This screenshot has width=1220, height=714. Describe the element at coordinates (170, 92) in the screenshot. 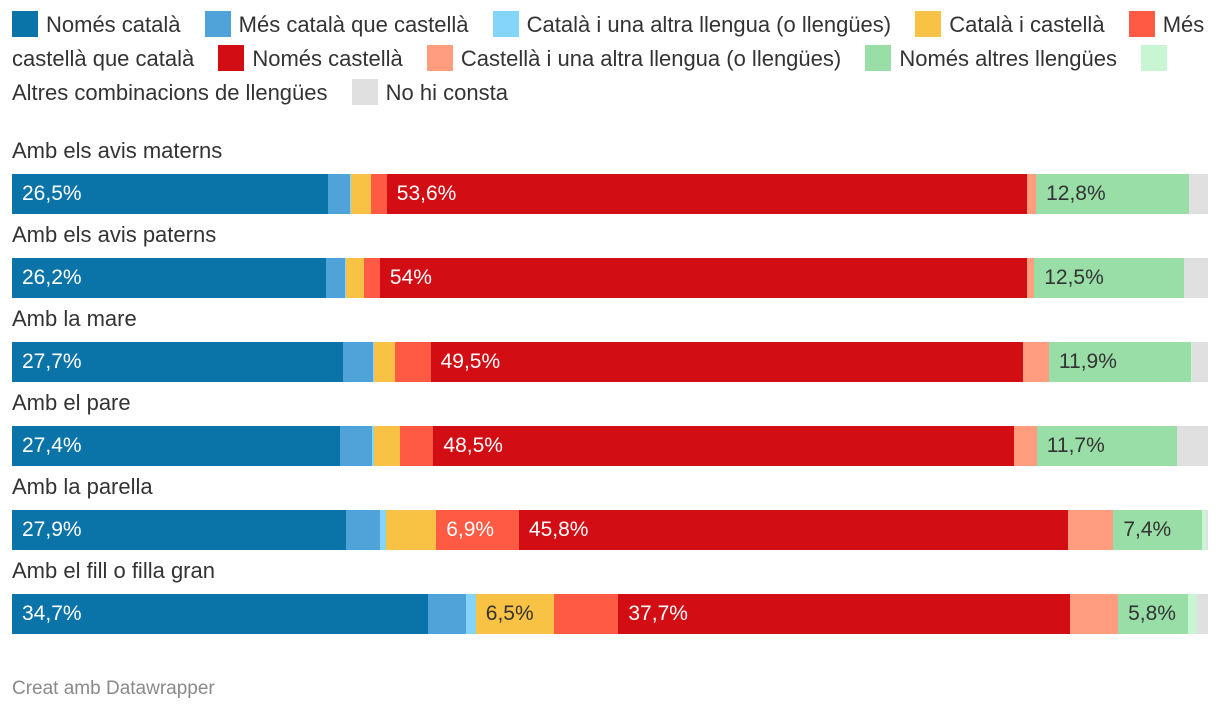

I see `legend-label: Altres combinacions de llengües` at that location.